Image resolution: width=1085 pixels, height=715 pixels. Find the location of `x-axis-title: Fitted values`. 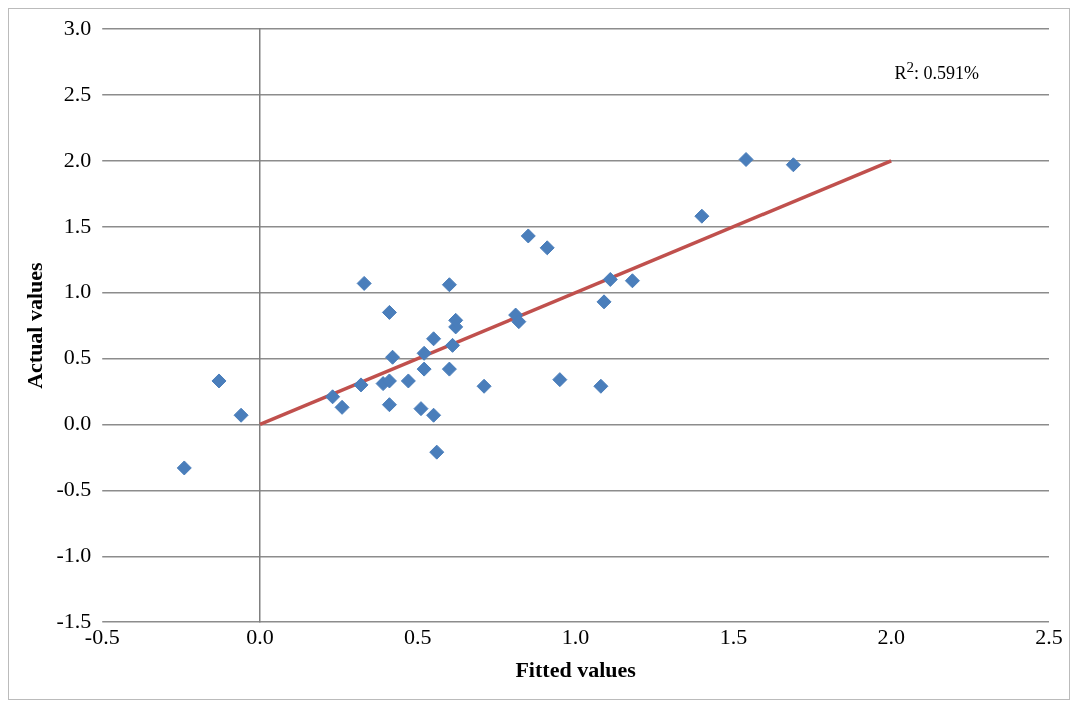

x-axis-title: Fitted values is located at coordinates (576, 670).